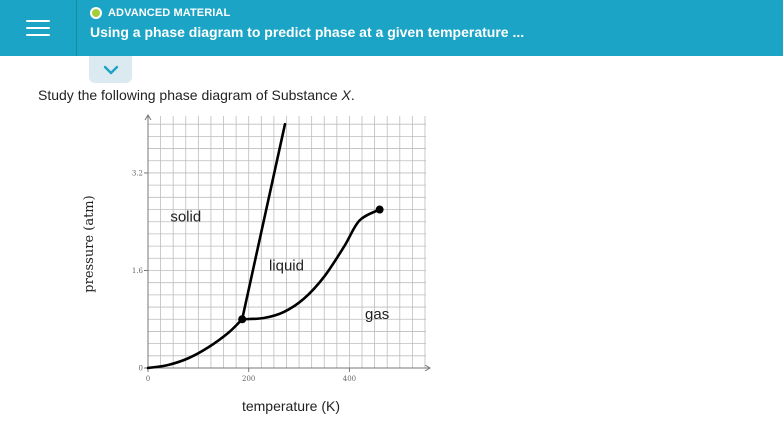  Describe the element at coordinates (137, 173) in the screenshot. I see `y-tick-label: 3.2` at that location.